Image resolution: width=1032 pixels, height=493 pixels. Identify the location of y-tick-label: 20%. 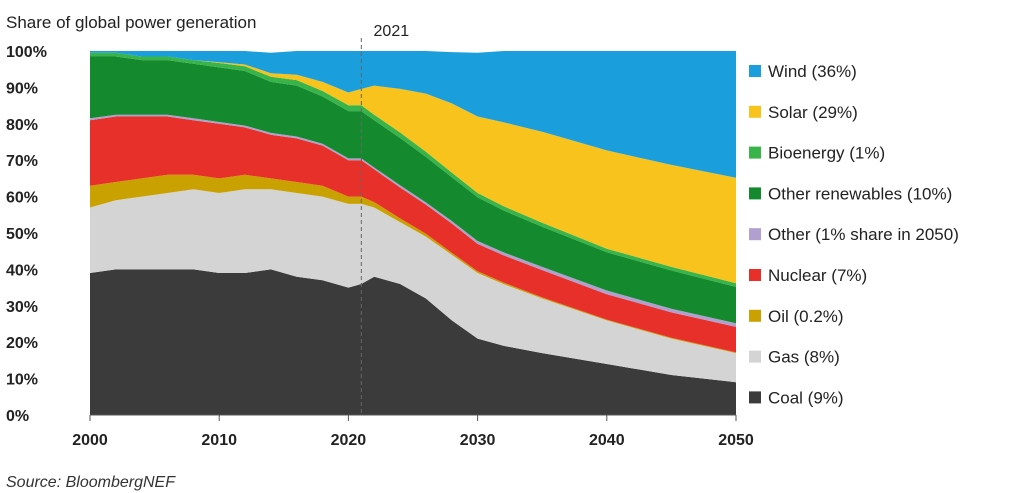
(22, 343).